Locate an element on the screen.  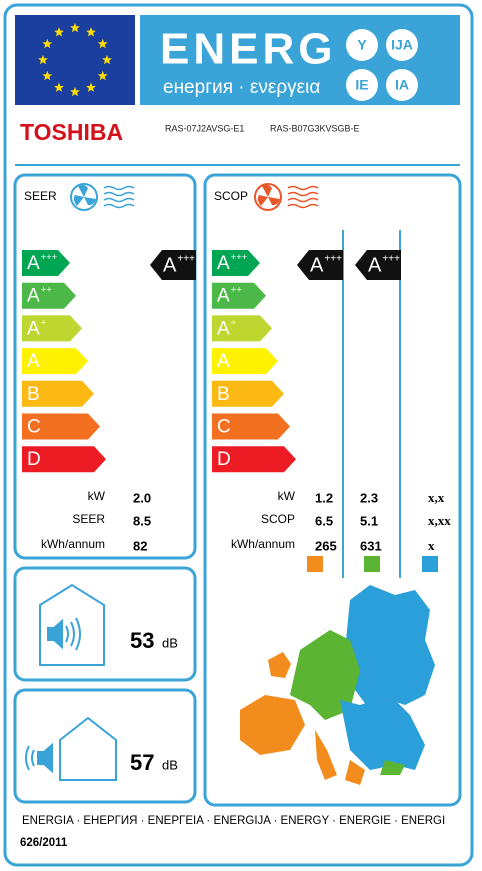
row-value: x is located at coordinates (431, 545).